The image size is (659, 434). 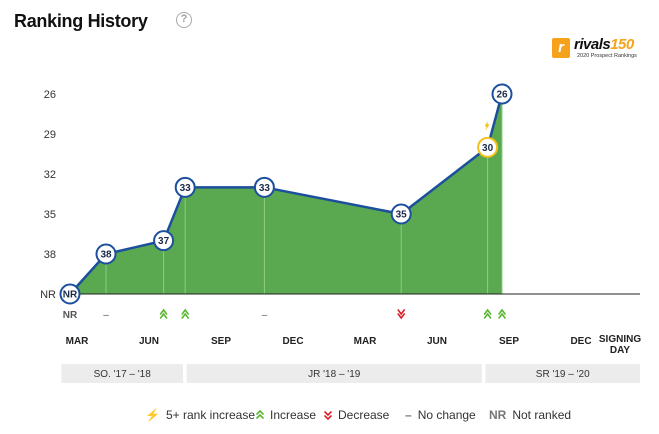 I want to click on data-point: 26, so click(x=502, y=94).